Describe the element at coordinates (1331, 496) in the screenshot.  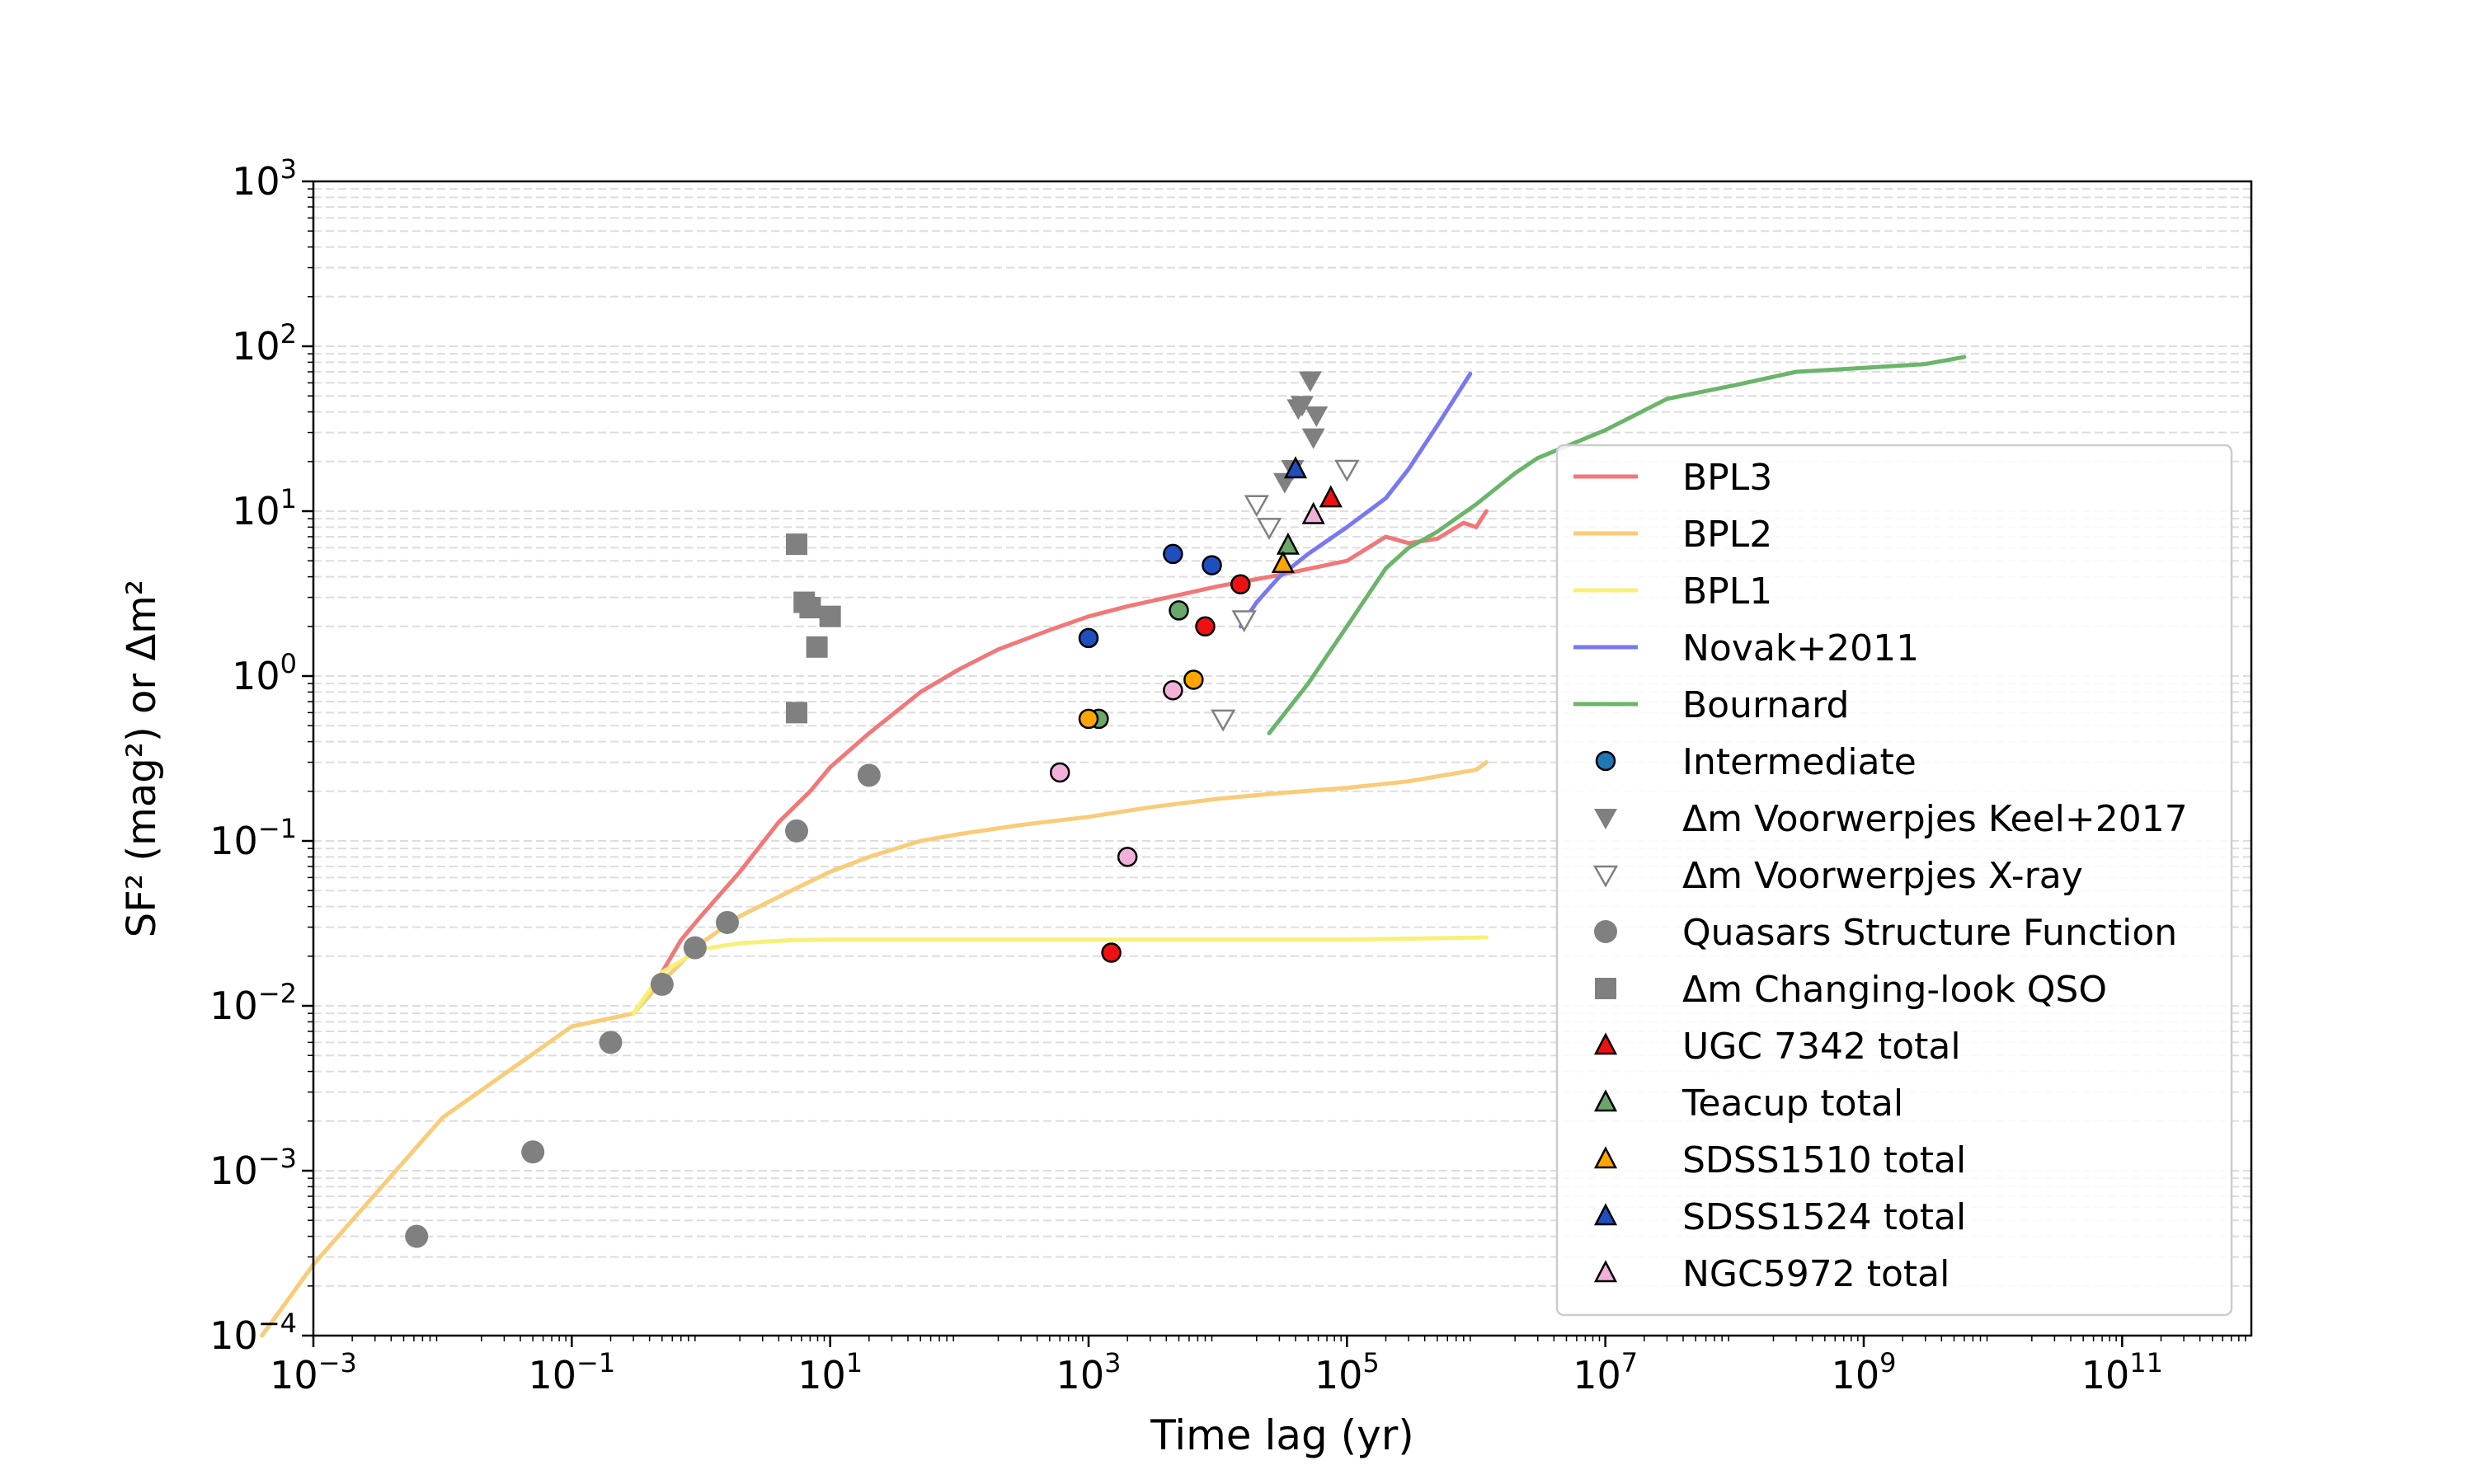
I see `marker-ugc-7342-total` at that location.